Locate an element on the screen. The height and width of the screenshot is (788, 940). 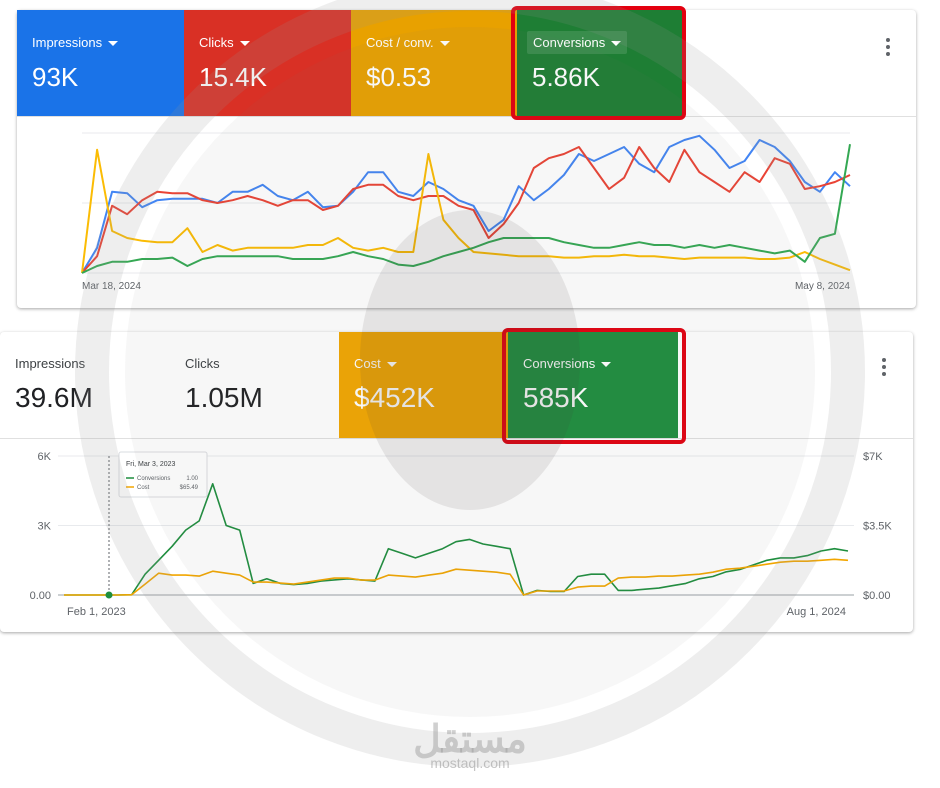
tile-conversions-2: Conversions 585K is located at coordinates (593, 385).